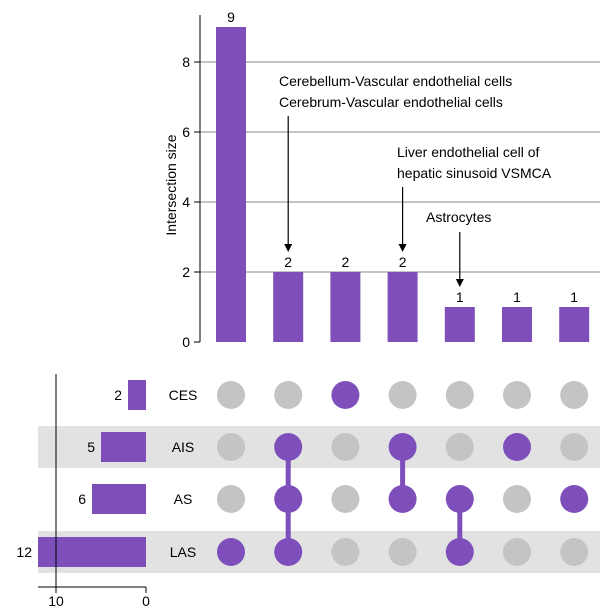 The image size is (611, 611). Describe the element at coordinates (574, 297) in the screenshot. I see `intersection-bar-label-7: 1` at that location.